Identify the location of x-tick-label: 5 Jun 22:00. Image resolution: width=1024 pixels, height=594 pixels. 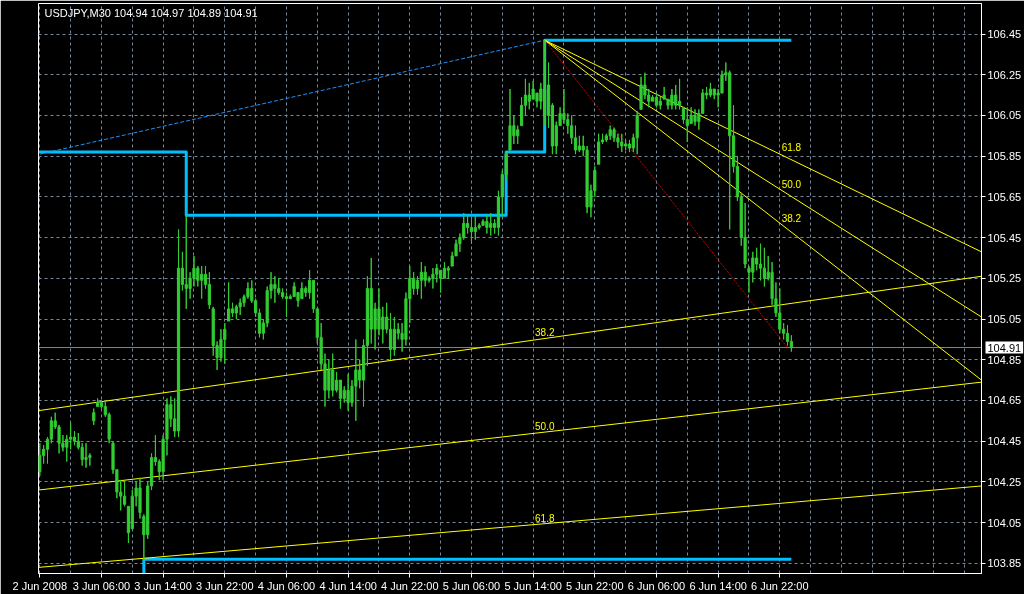
(595, 585).